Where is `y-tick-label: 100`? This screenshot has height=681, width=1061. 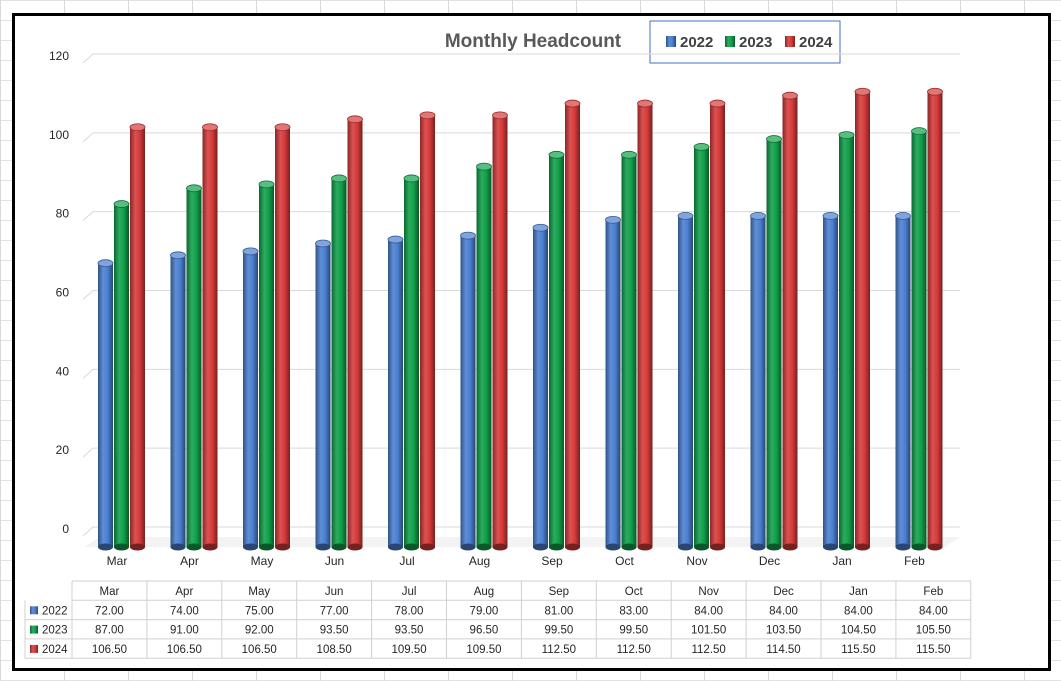
y-tick-label: 100 is located at coordinates (59, 135).